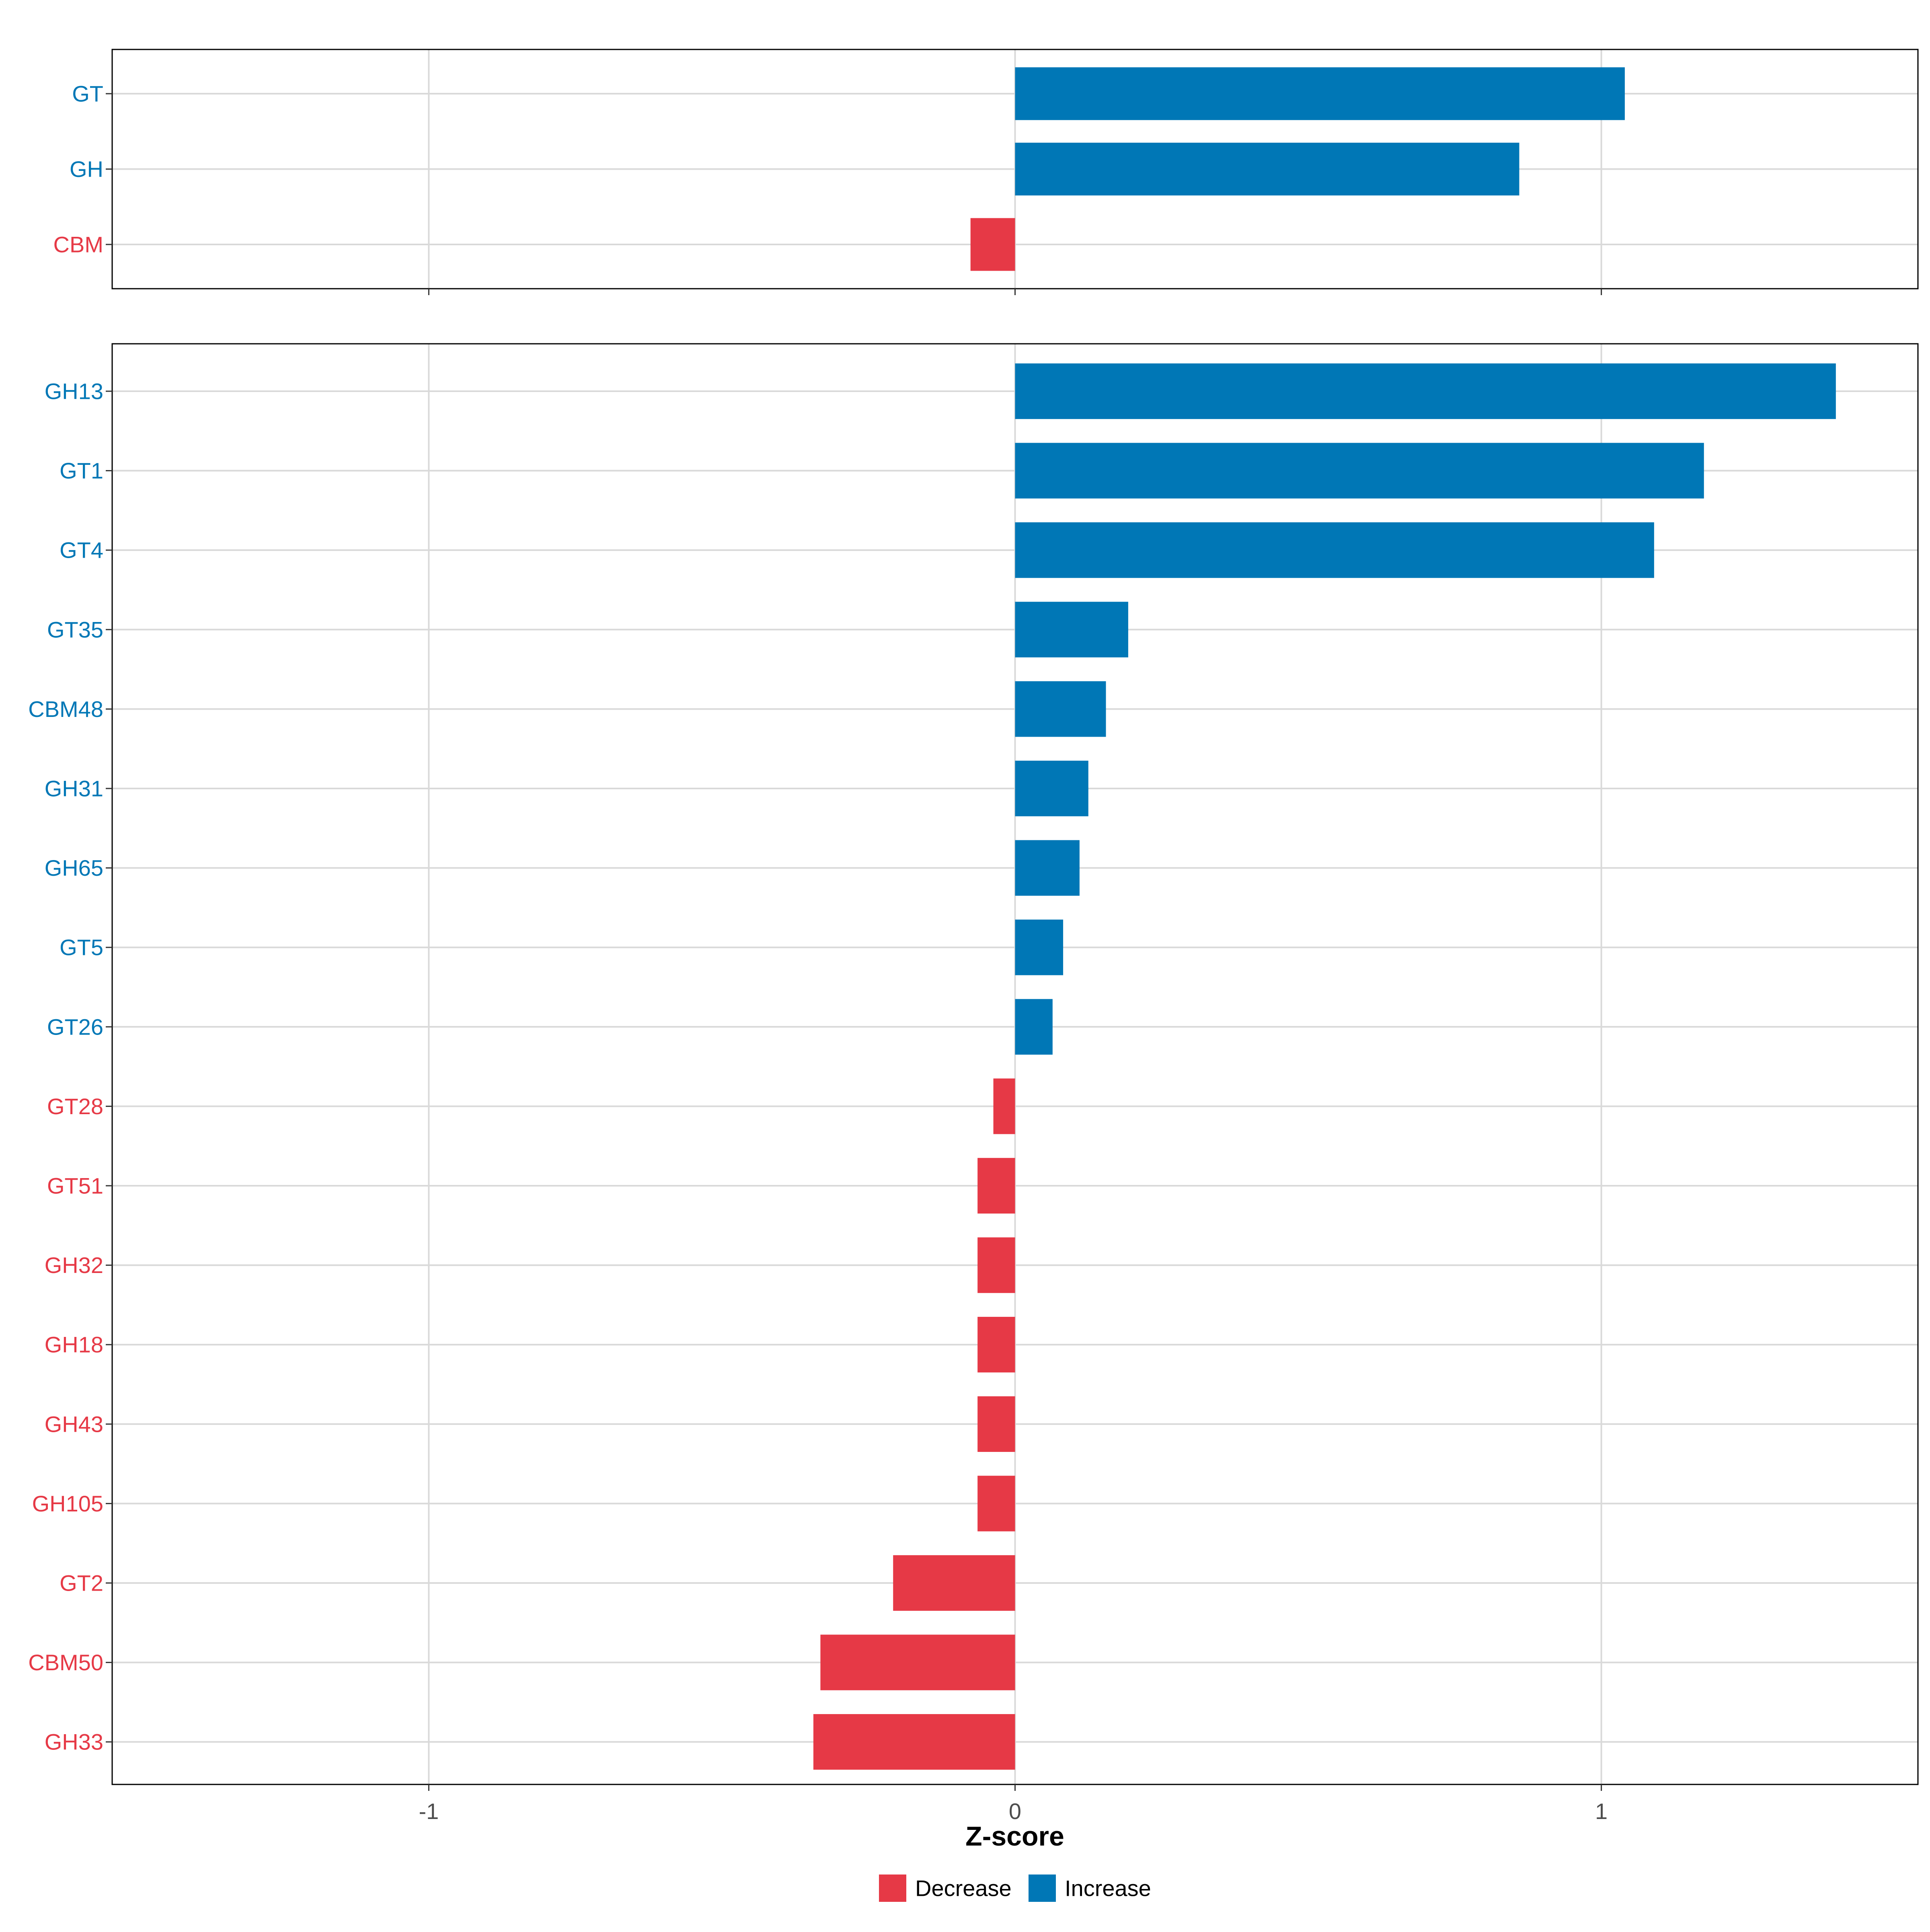 Image resolution: width=1930 pixels, height=1932 pixels. I want to click on bar-cbm, so click(992, 244).